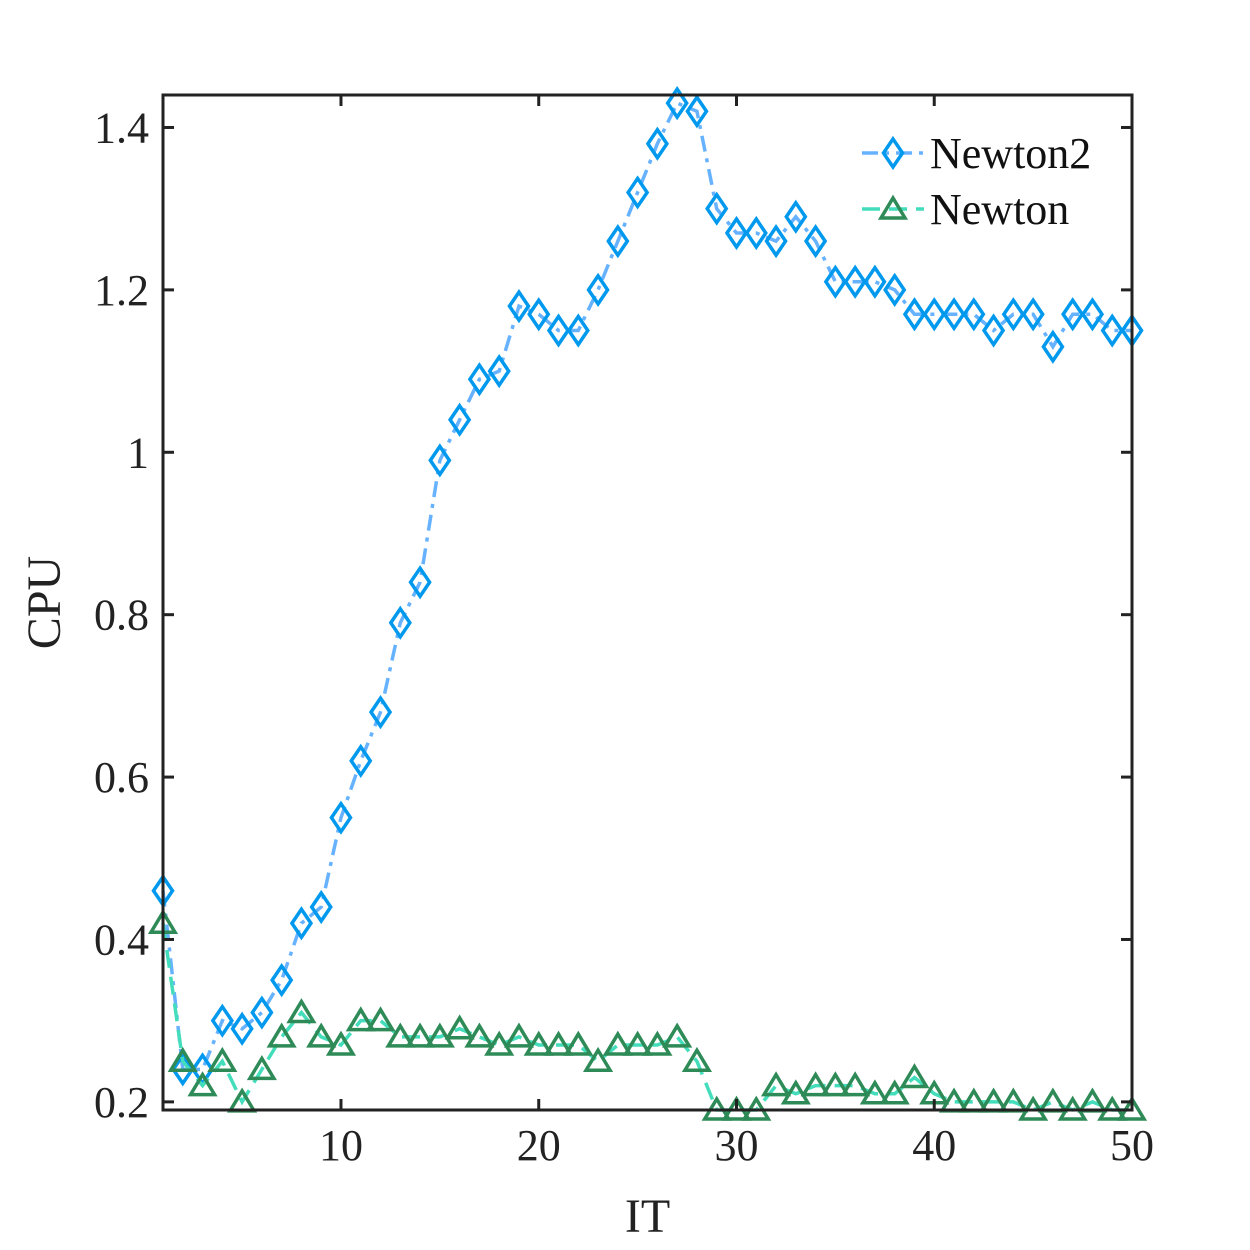 This screenshot has width=1250, height=1250. I want to click on y-tick-label: 0.2, so click(121, 1102).